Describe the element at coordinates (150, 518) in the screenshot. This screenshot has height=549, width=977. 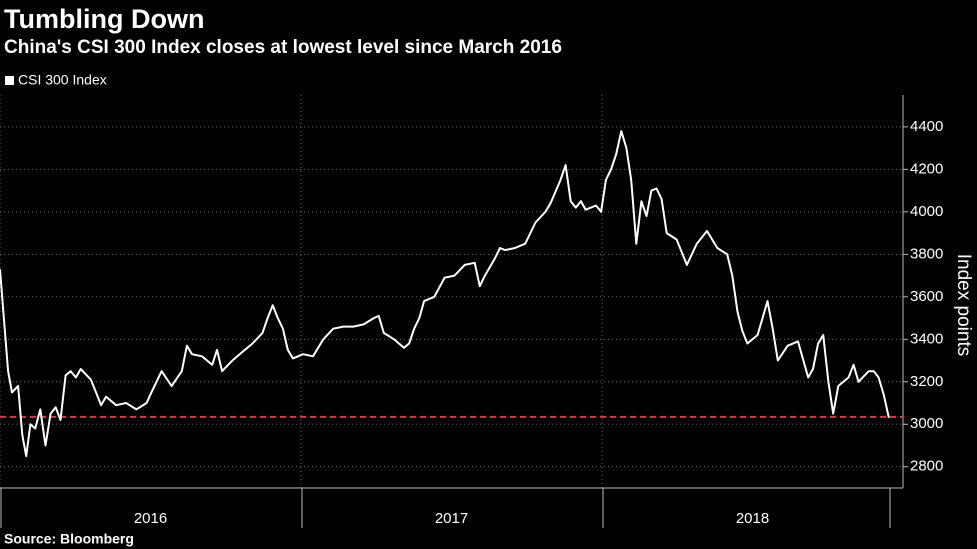
I see `x-tick-label: 2016` at that location.